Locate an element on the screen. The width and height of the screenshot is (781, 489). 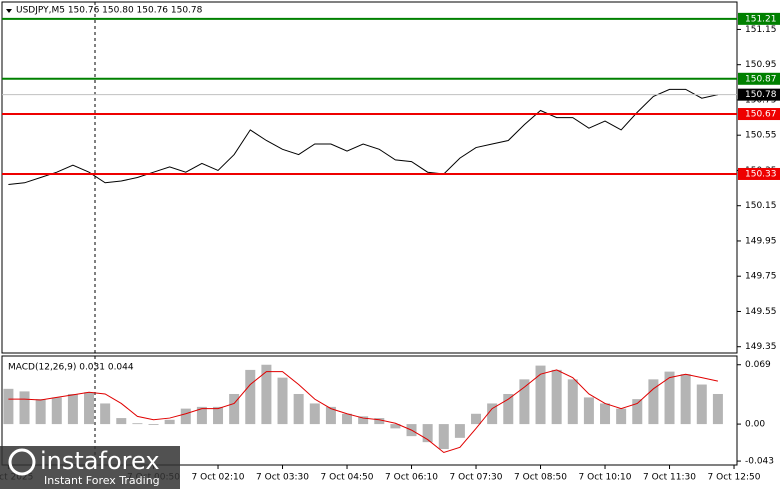
x-tick-label: 7 Oct 06:10 is located at coordinates (411, 478).